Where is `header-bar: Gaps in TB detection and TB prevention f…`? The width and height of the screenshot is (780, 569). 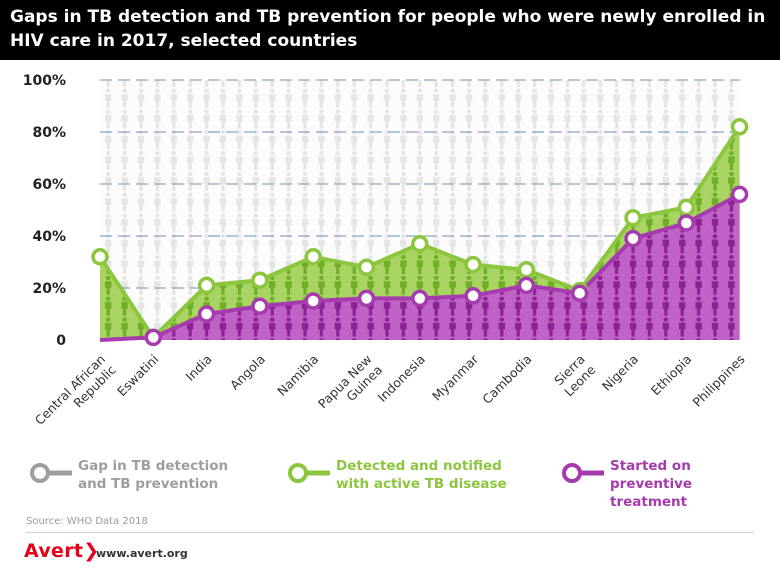
header-bar: Gaps in TB detection and TB prevention f… is located at coordinates (390, 30).